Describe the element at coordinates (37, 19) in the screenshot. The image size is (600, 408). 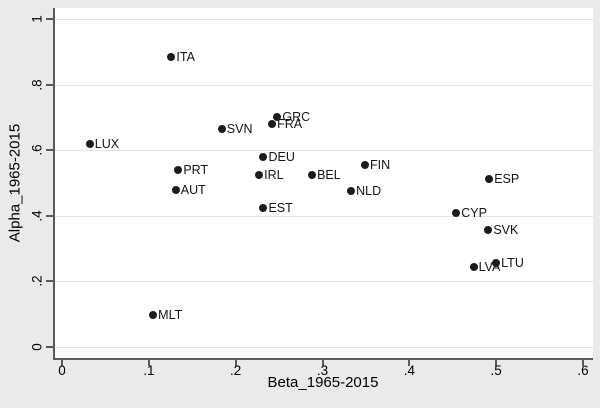
I see `y-tick-label: 1` at that location.